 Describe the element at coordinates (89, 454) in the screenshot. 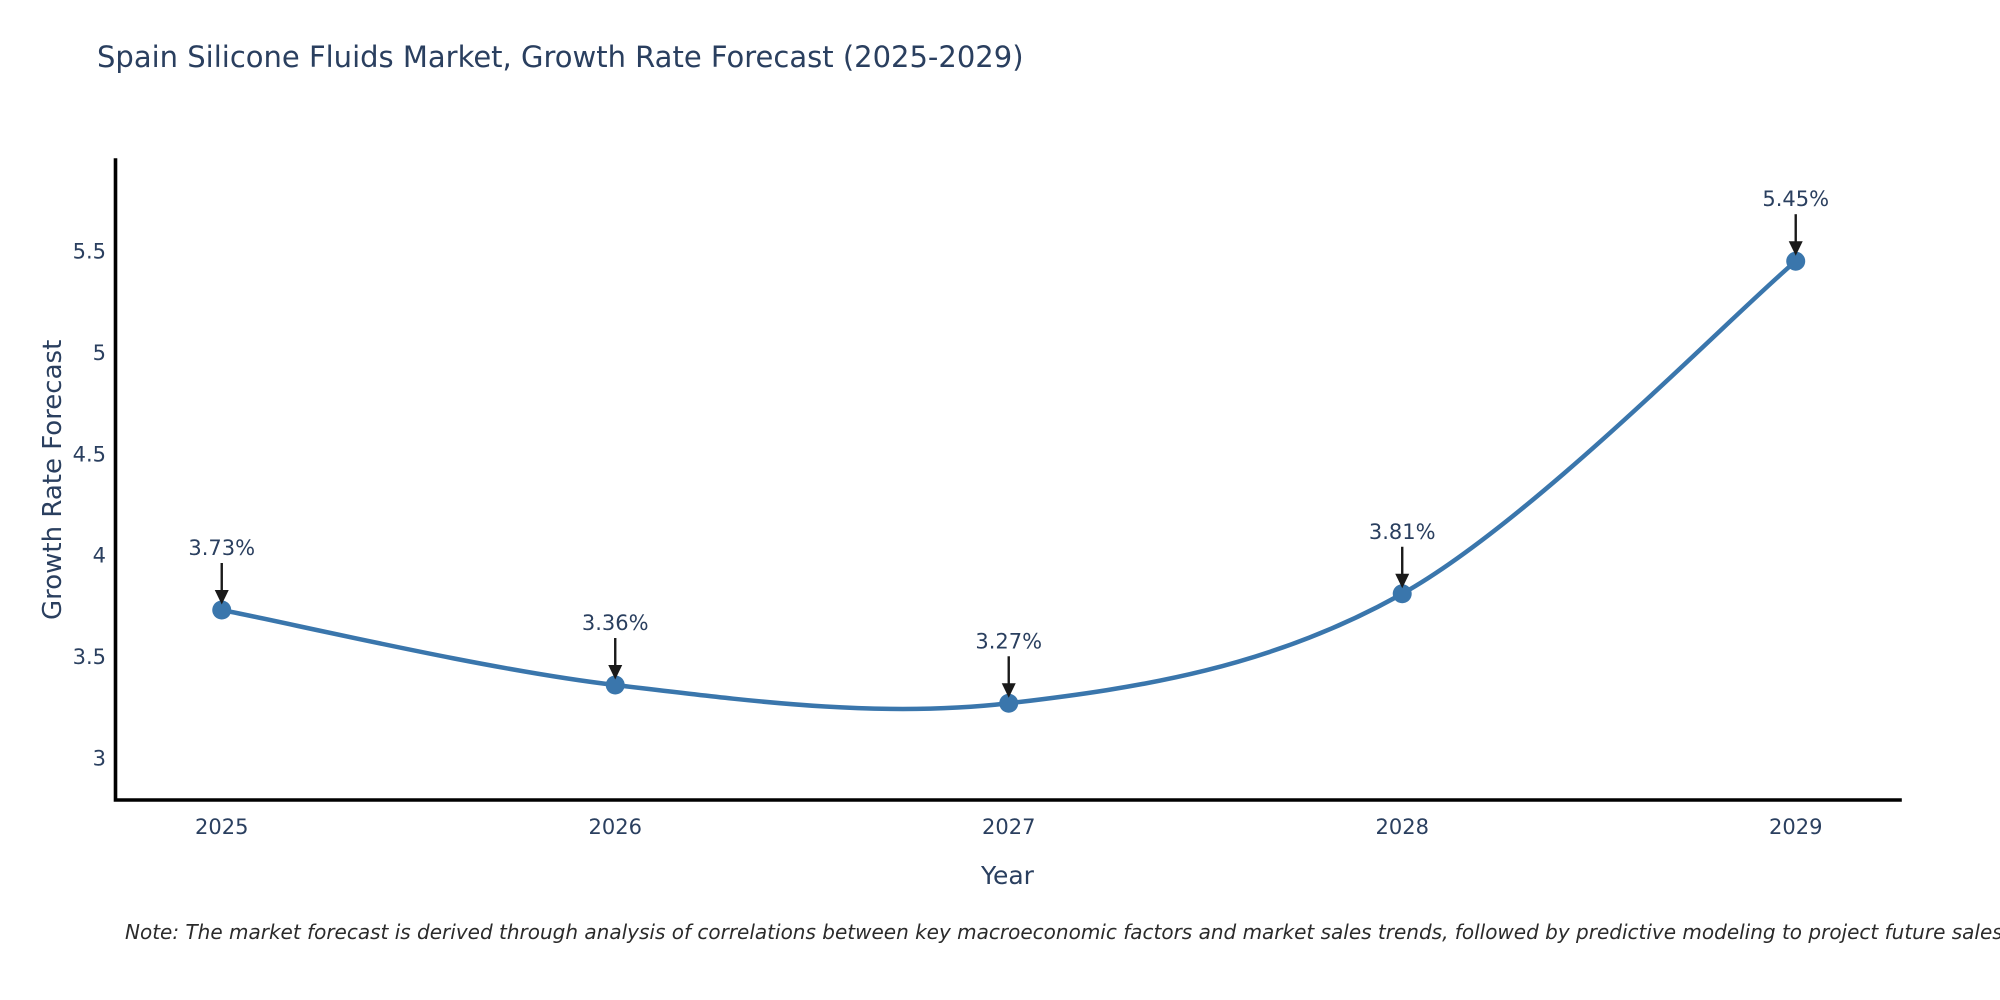

I see `y-tick-label: 4.5` at that location.